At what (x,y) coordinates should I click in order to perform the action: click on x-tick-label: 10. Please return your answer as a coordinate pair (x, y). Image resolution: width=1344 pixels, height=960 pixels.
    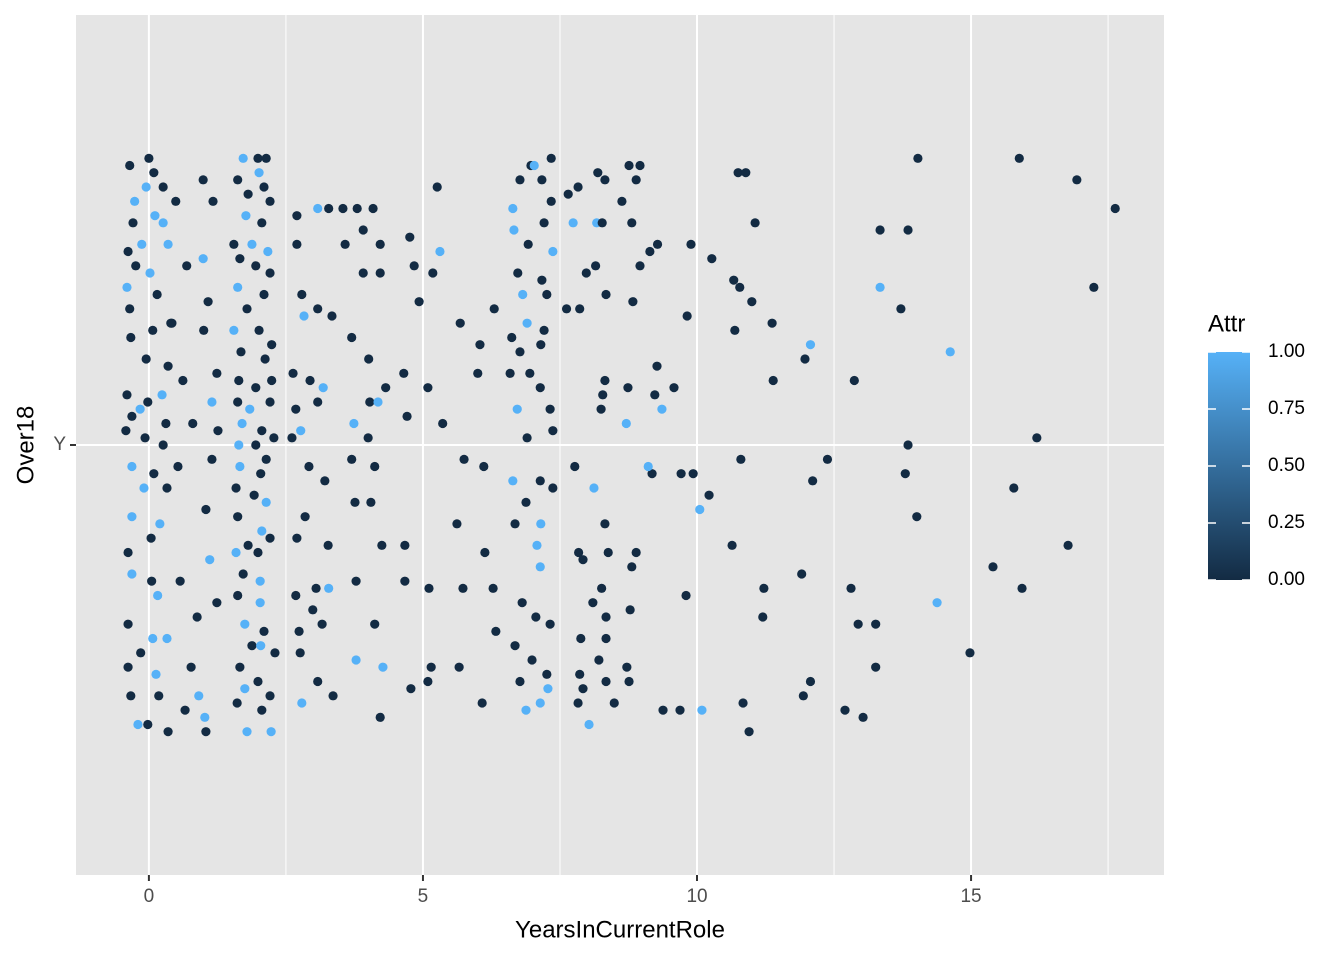
    Looking at the image, I should click on (696, 896).